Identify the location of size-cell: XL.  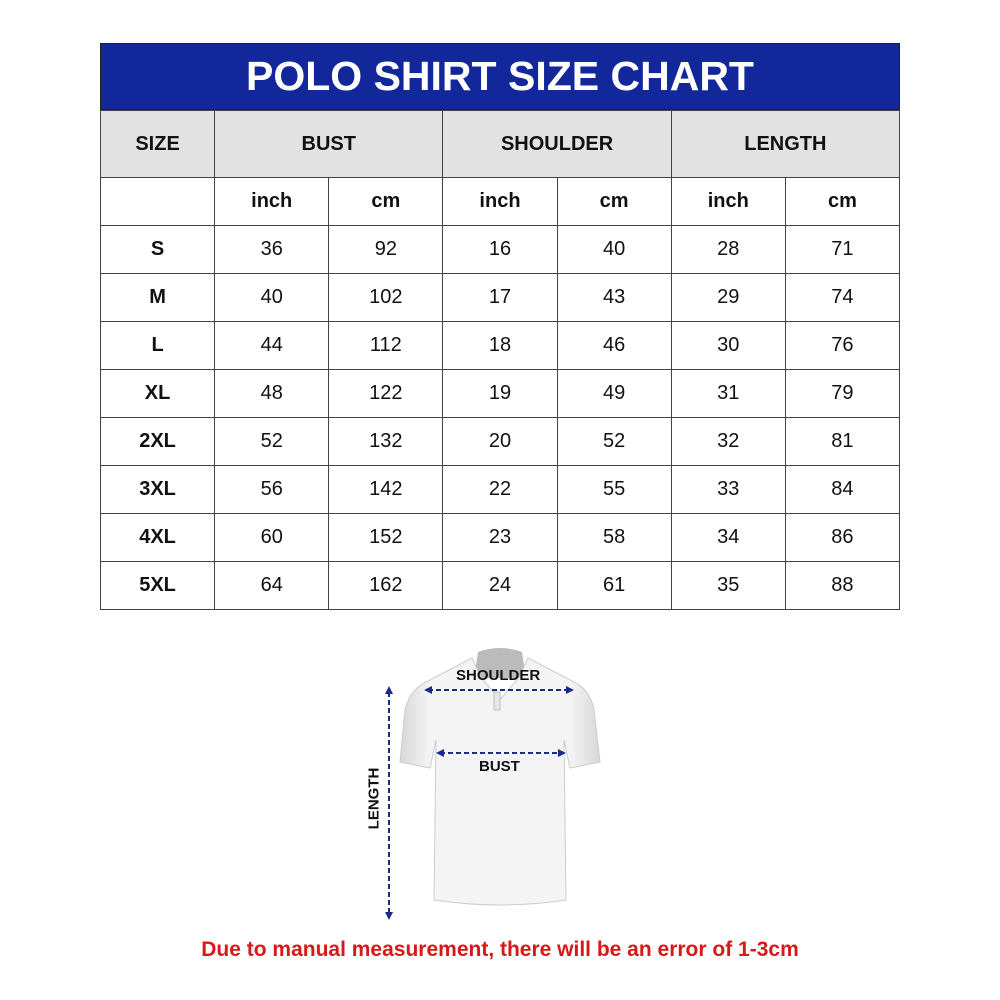
(157, 393).